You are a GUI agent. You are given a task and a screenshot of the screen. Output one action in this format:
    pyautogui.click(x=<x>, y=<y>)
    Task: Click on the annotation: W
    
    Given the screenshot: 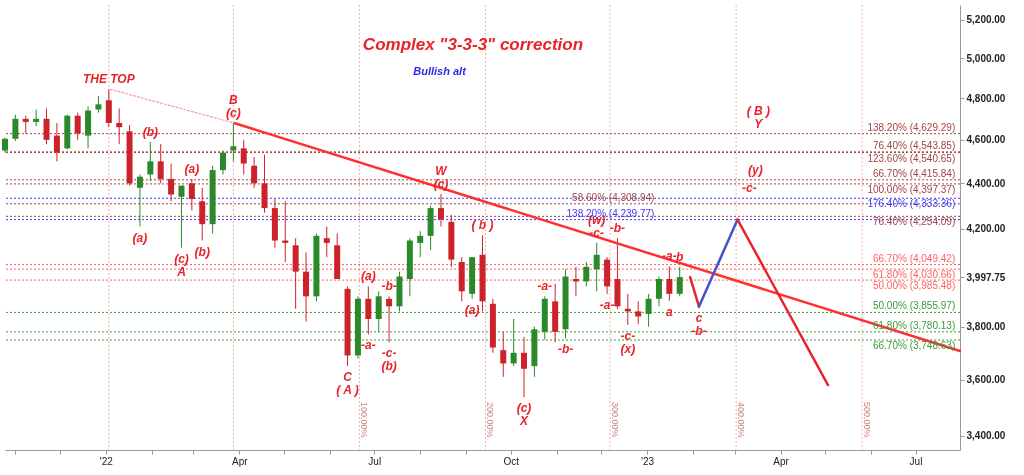 What is the action you would take?
    pyautogui.click(x=442, y=171)
    